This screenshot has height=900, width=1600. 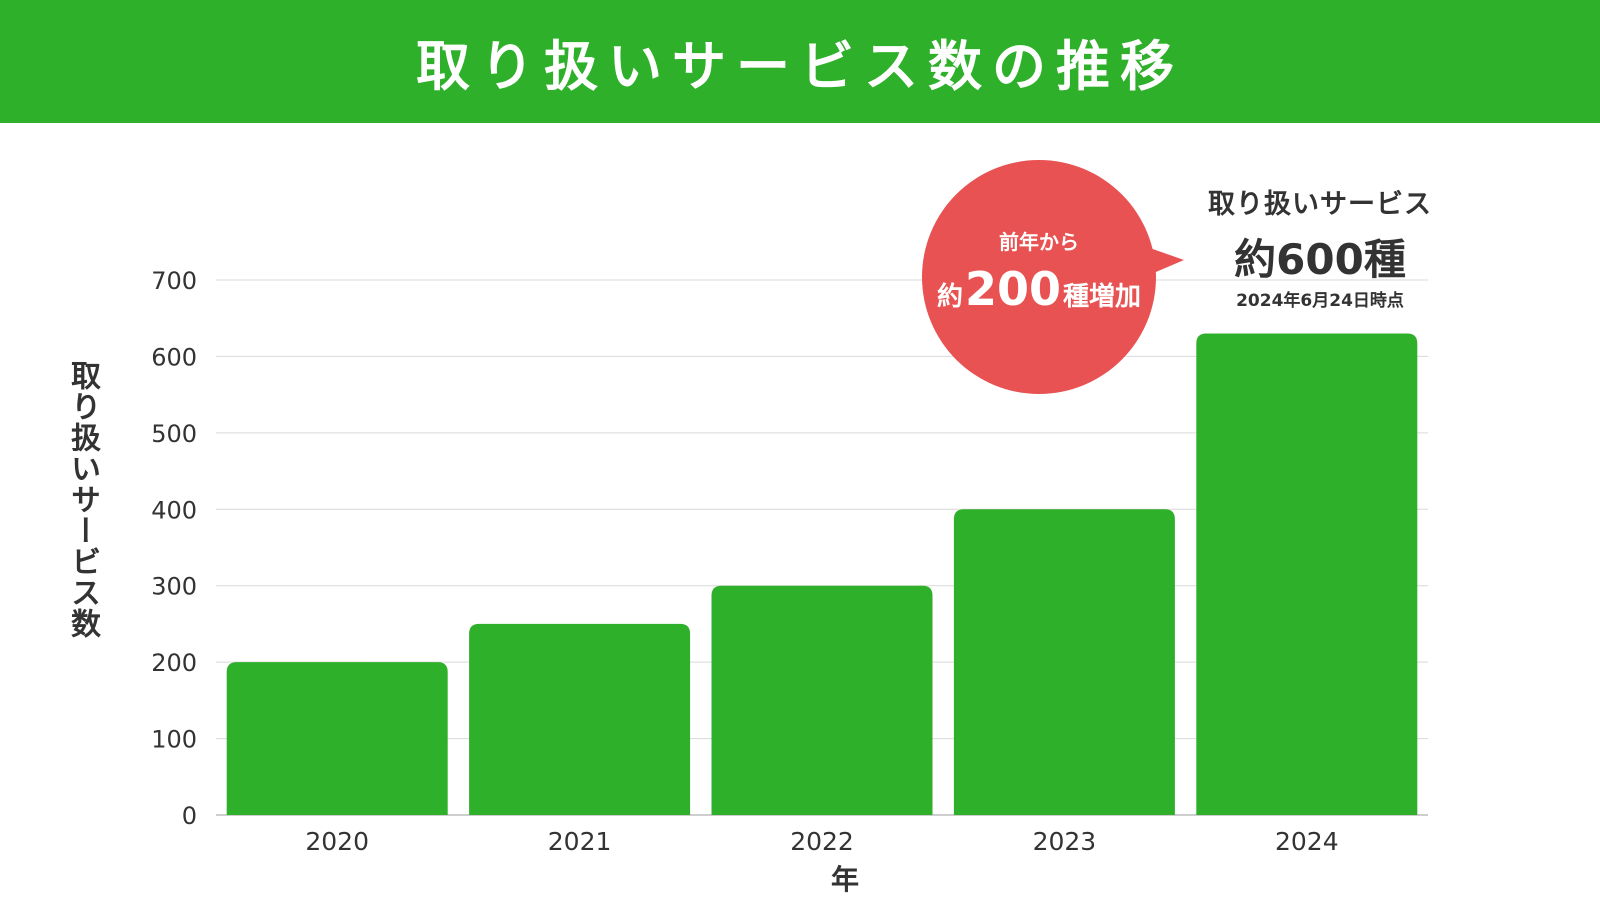 I want to click on bubble-text-line2: 約200種増加, so click(x=1039, y=289).